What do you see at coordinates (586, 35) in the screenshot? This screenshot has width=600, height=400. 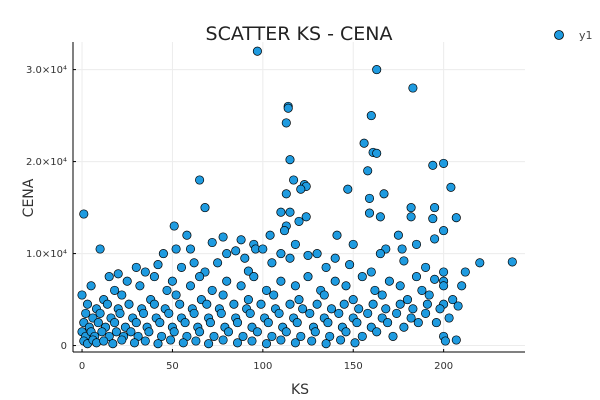 I see `legend-label: y1` at bounding box center [586, 35].